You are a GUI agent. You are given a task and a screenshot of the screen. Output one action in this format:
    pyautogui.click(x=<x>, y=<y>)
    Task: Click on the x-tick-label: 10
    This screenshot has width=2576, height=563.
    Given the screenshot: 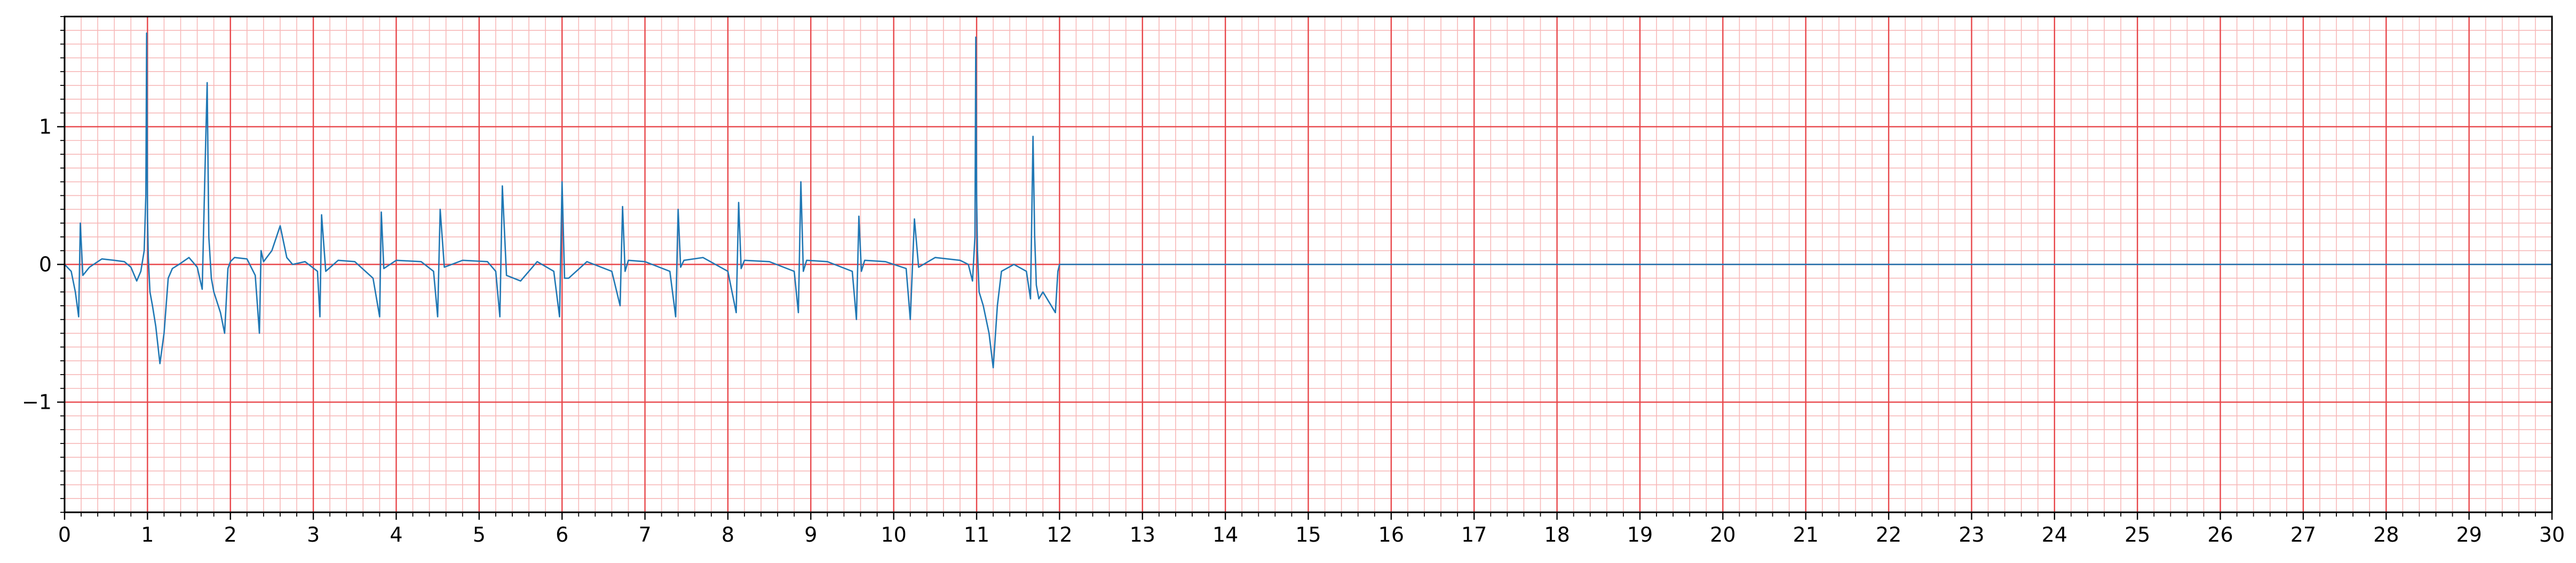 What is the action you would take?
    pyautogui.click(x=893, y=534)
    